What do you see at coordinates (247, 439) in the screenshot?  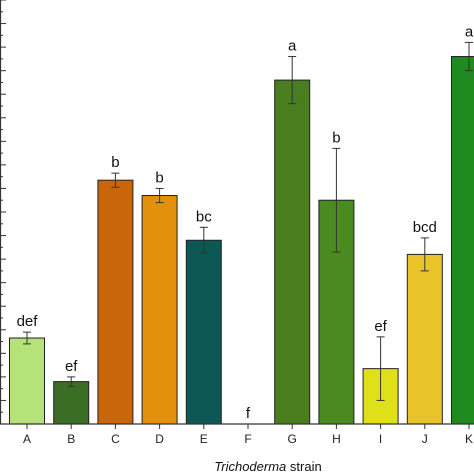 I see `x-tick-label-F: F` at bounding box center [247, 439].